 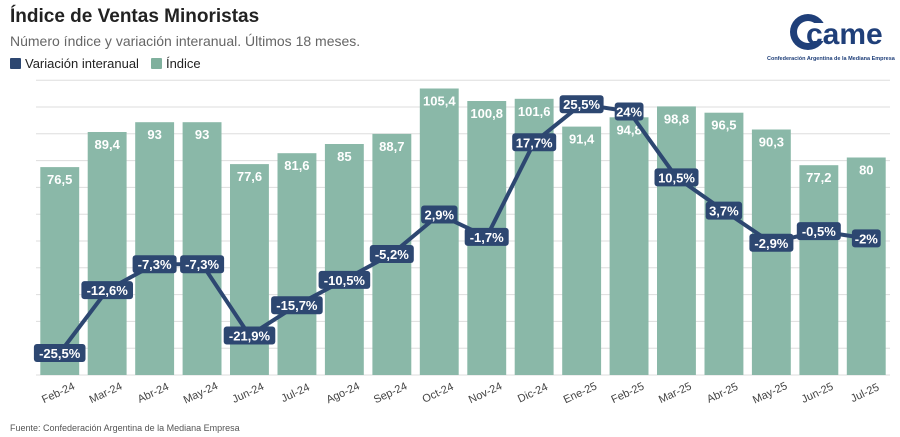 I want to click on x-tick-label: May-24, so click(x=201, y=393).